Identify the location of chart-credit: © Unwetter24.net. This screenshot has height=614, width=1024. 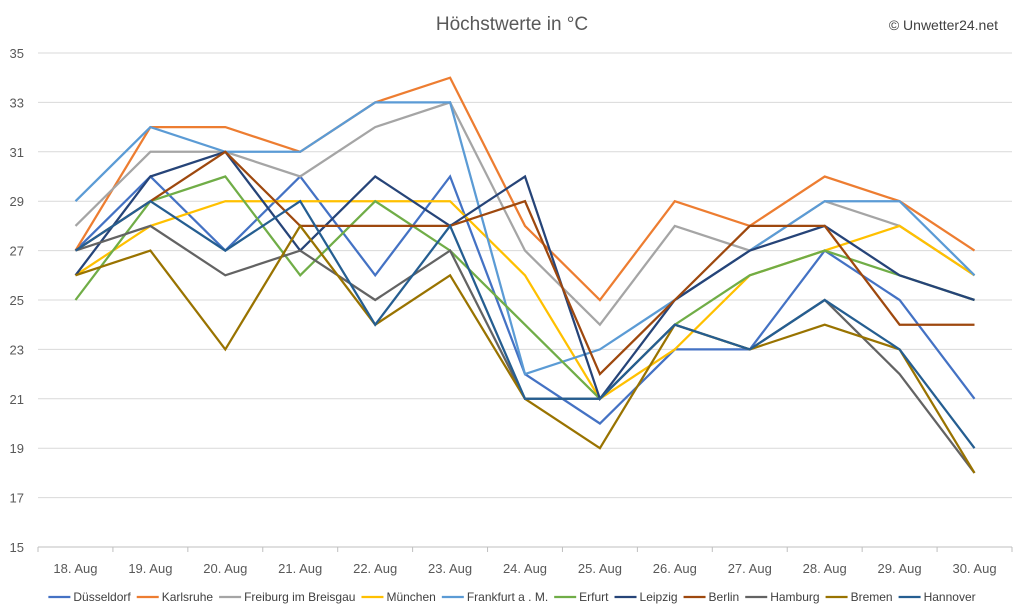
(943, 25).